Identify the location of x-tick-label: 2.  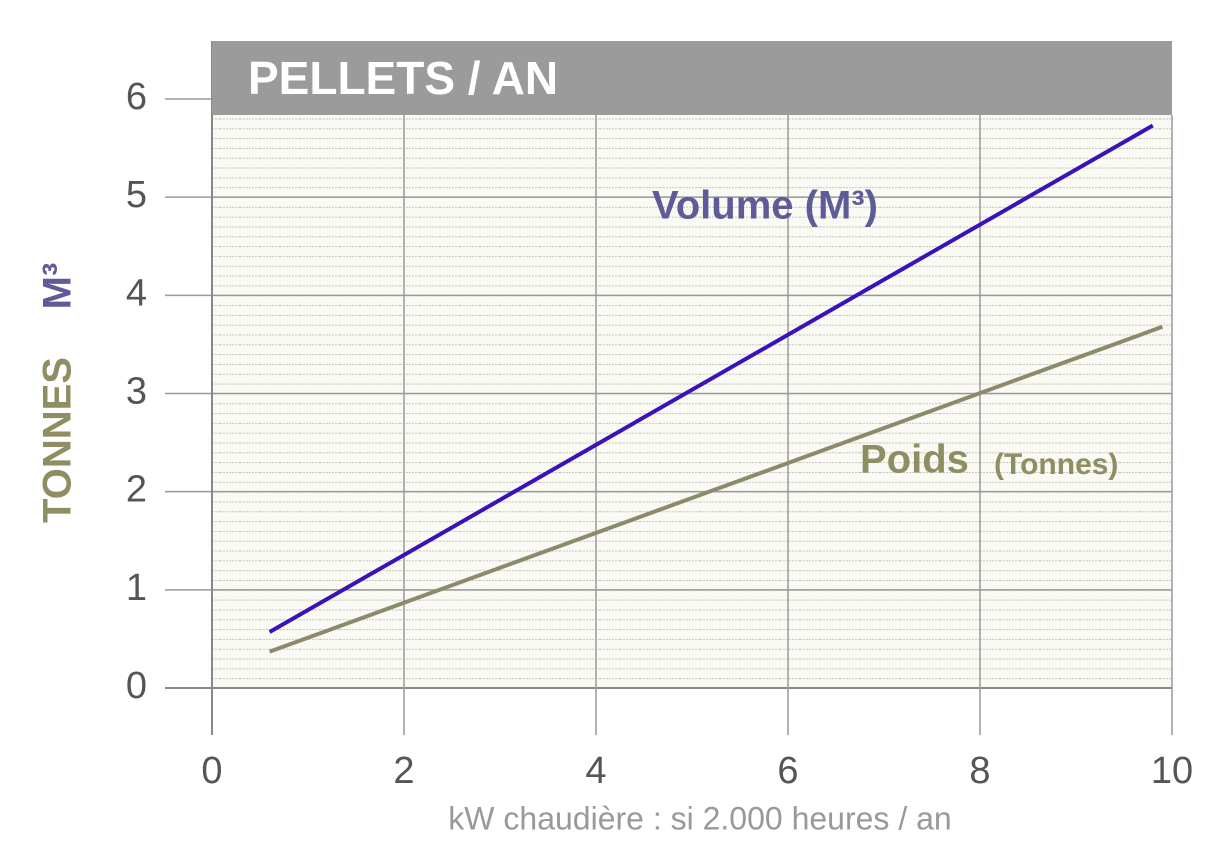
(403, 771).